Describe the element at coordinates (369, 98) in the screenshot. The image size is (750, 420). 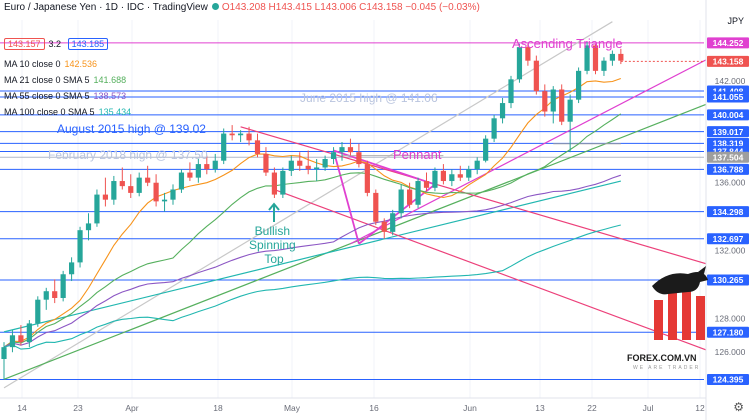
I see `annotation-june-2015-high: June 2015 high @ 141.06` at that location.